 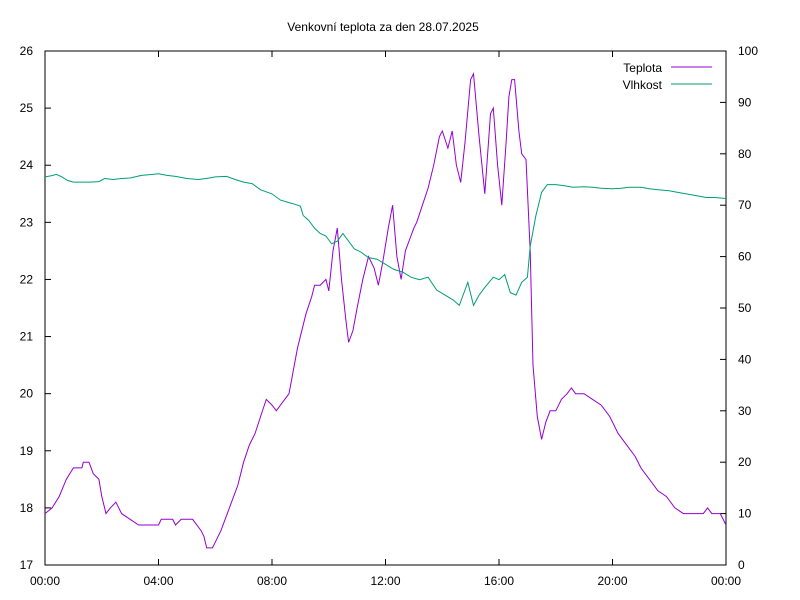 I want to click on left-y-axis: 17 18 19 20 21 22 23 24 25 26, so click(x=35, y=308).